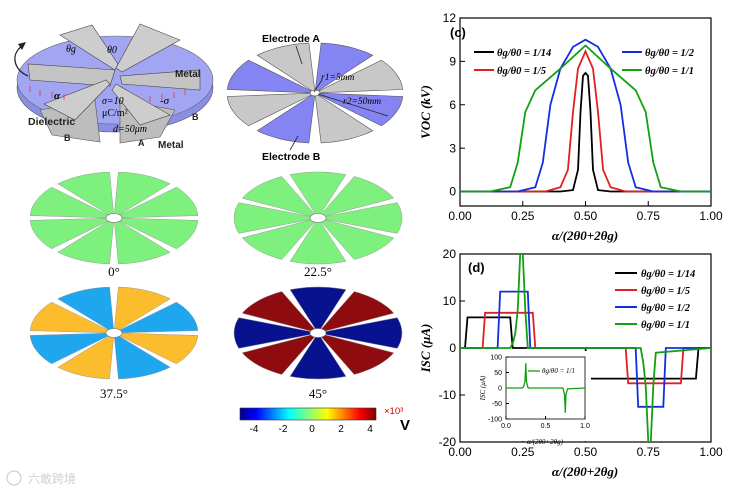  What do you see at coordinates (52, 478) in the screenshot?
I see `watermark-text: 六敢跨境` at bounding box center [52, 478].